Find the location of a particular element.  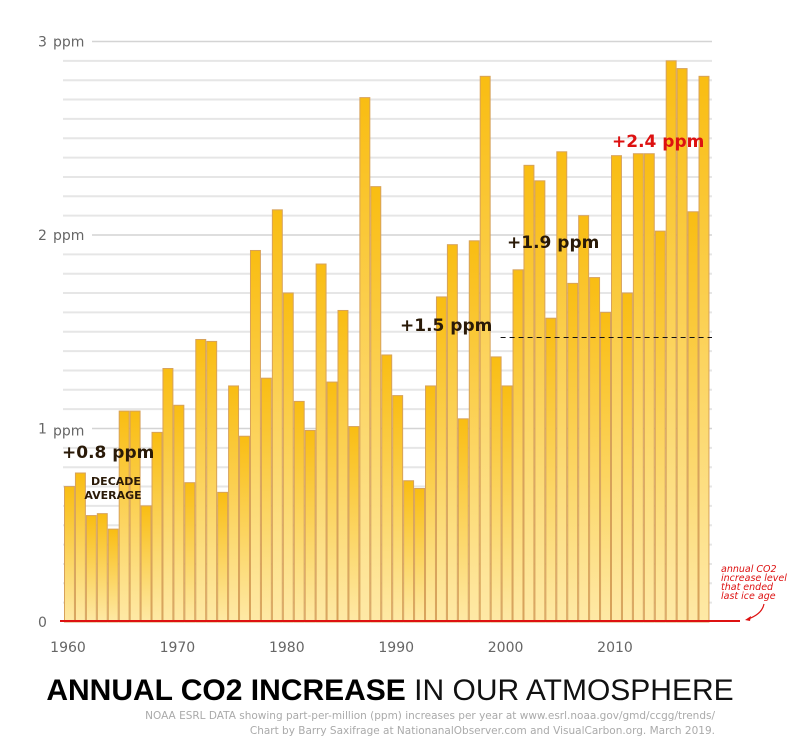

bar-1996 is located at coordinates (463, 520).